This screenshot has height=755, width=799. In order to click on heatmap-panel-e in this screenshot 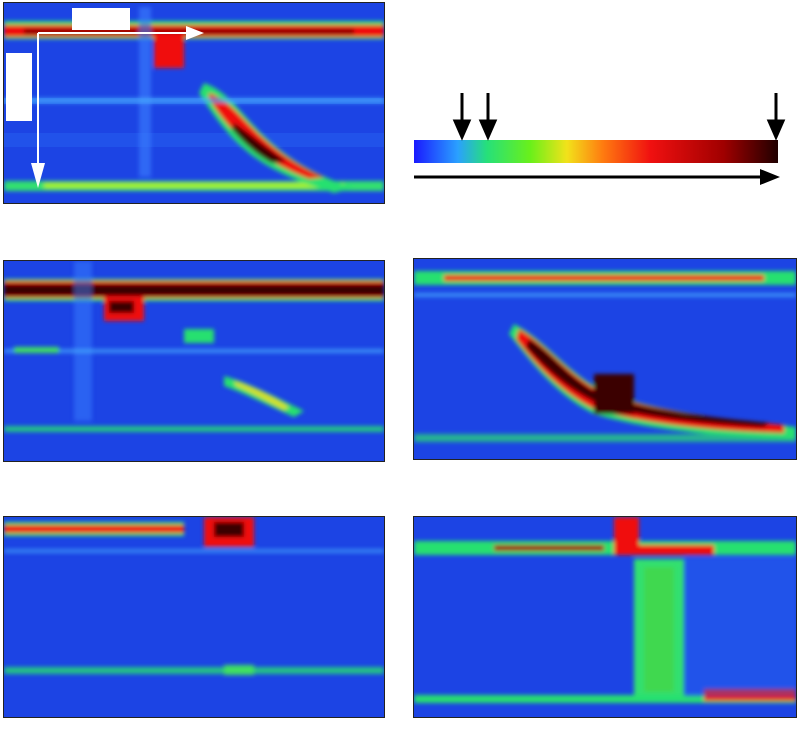, I will do `click(194, 617)`.